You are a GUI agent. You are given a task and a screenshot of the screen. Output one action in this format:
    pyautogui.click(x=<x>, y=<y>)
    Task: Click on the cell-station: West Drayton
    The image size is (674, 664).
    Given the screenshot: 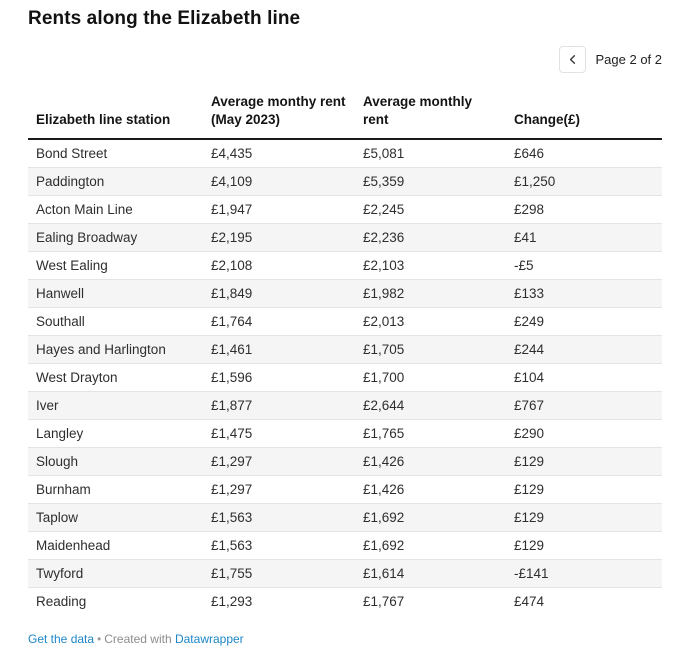 What is the action you would take?
    pyautogui.click(x=77, y=377)
    